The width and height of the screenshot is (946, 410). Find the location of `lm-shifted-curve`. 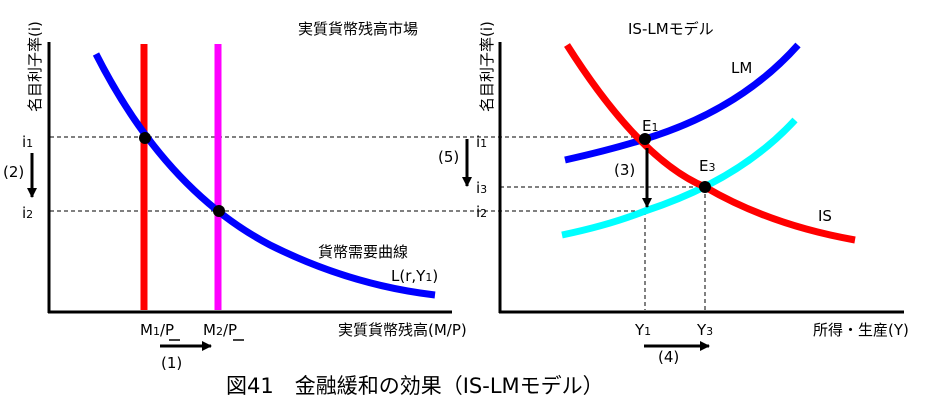

lm-shifted-curve is located at coordinates (679, 178).